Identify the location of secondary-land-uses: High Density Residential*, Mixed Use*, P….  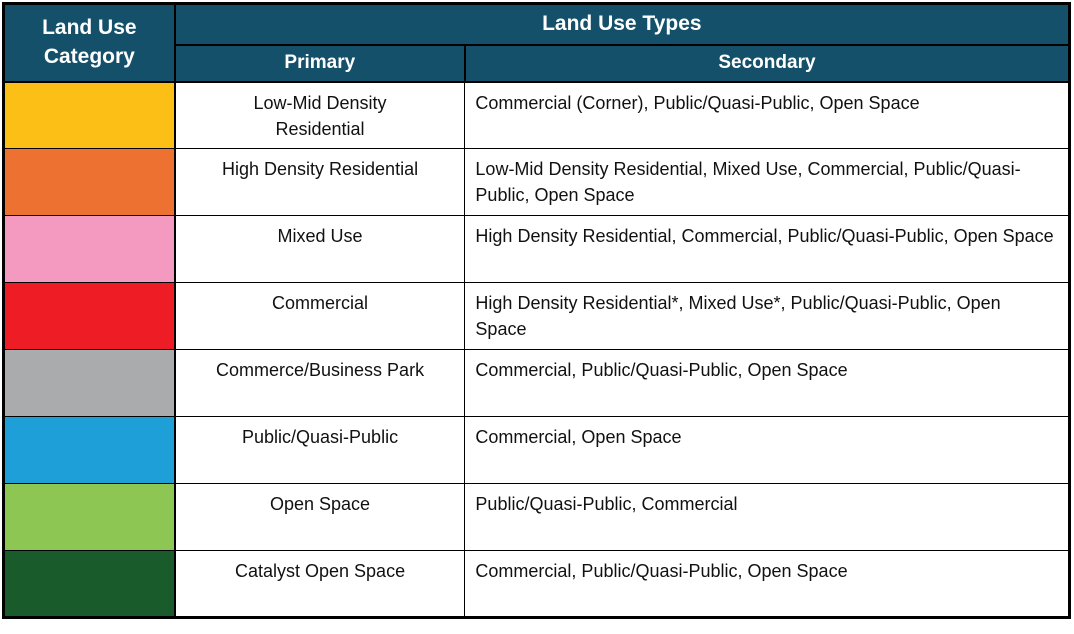
(767, 316).